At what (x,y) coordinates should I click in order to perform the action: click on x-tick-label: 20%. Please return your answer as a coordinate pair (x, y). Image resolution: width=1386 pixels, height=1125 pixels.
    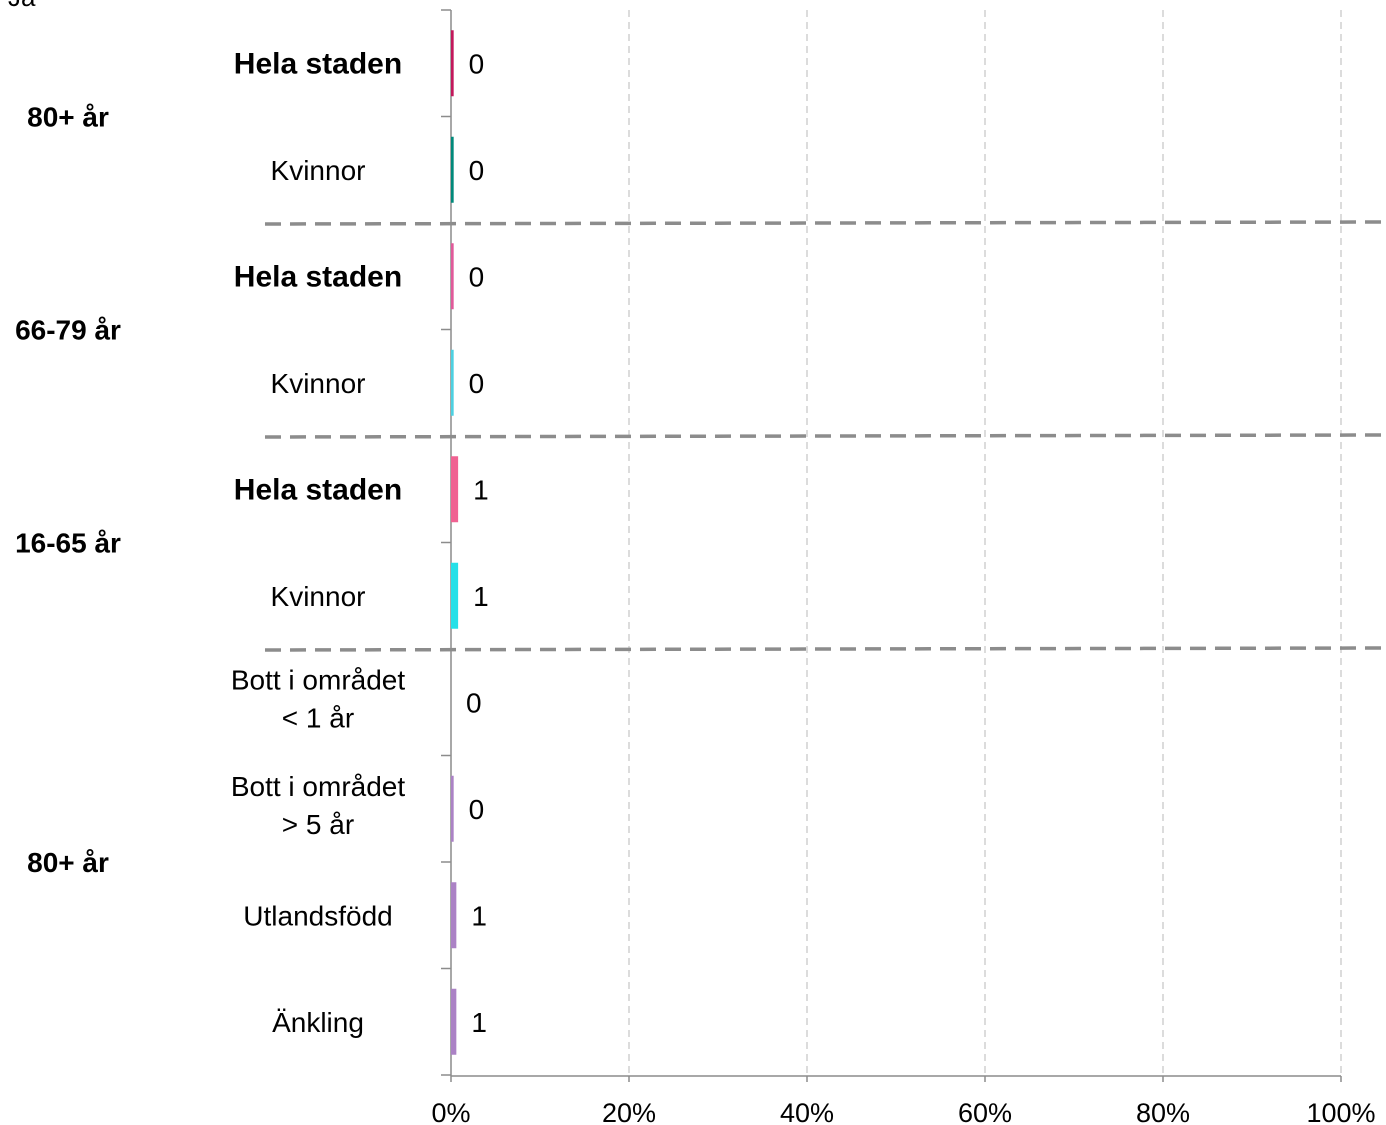
    Looking at the image, I should click on (629, 1111).